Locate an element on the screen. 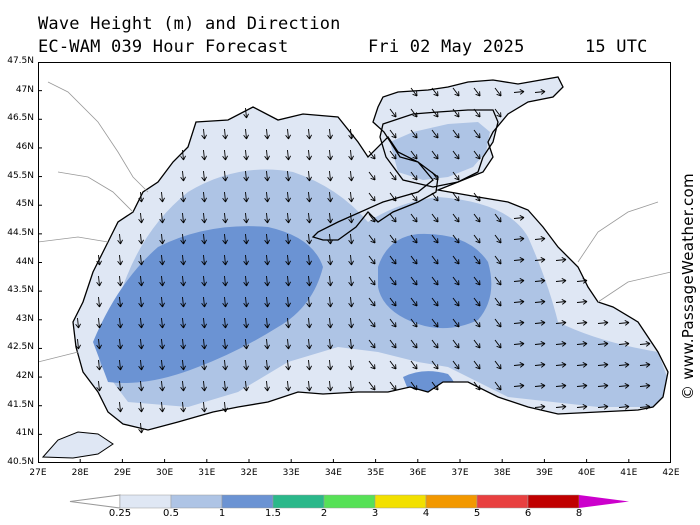  legend-bar is located at coordinates (349, 501).